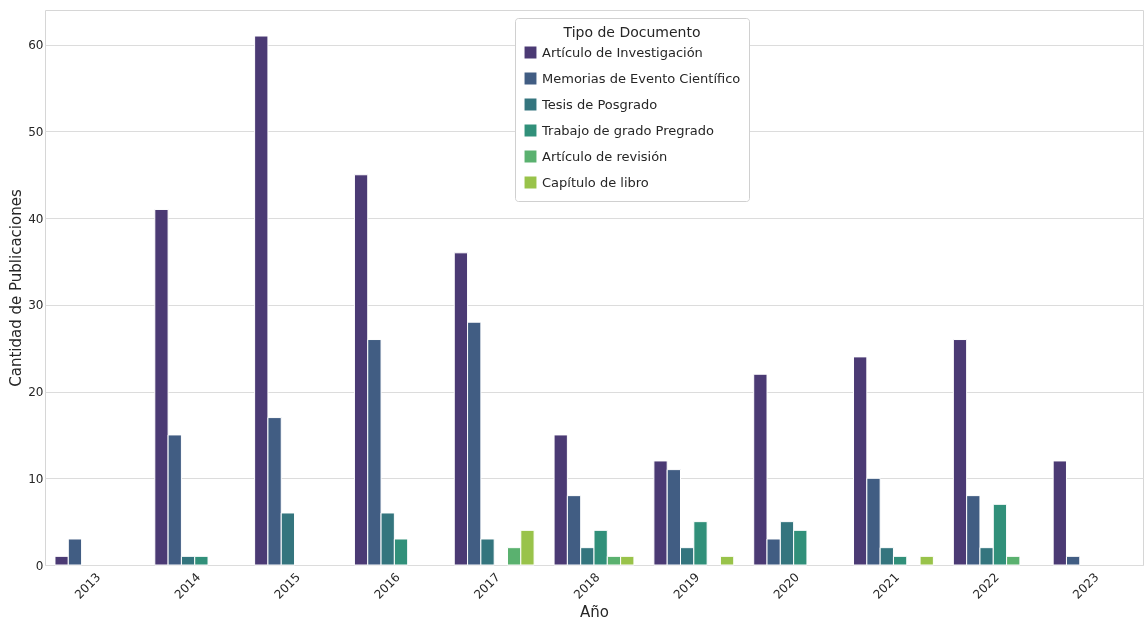  What do you see at coordinates (36, 392) in the screenshot?
I see `y-tick-label: 20` at bounding box center [36, 392].